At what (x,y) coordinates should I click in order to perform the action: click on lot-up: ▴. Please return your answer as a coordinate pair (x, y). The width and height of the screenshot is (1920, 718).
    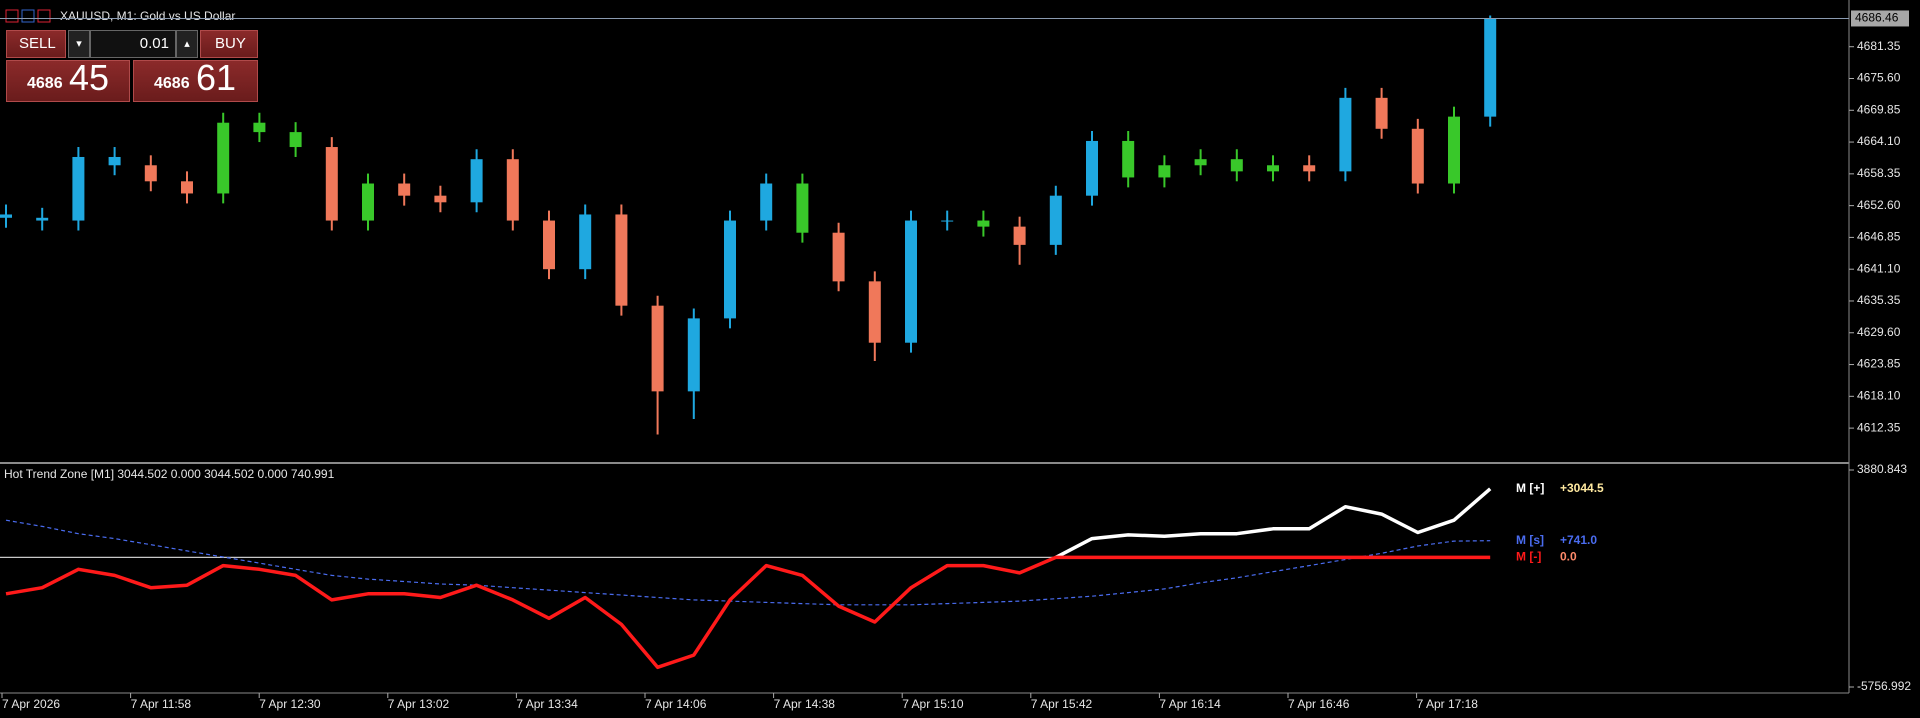
    Looking at the image, I should click on (187, 44).